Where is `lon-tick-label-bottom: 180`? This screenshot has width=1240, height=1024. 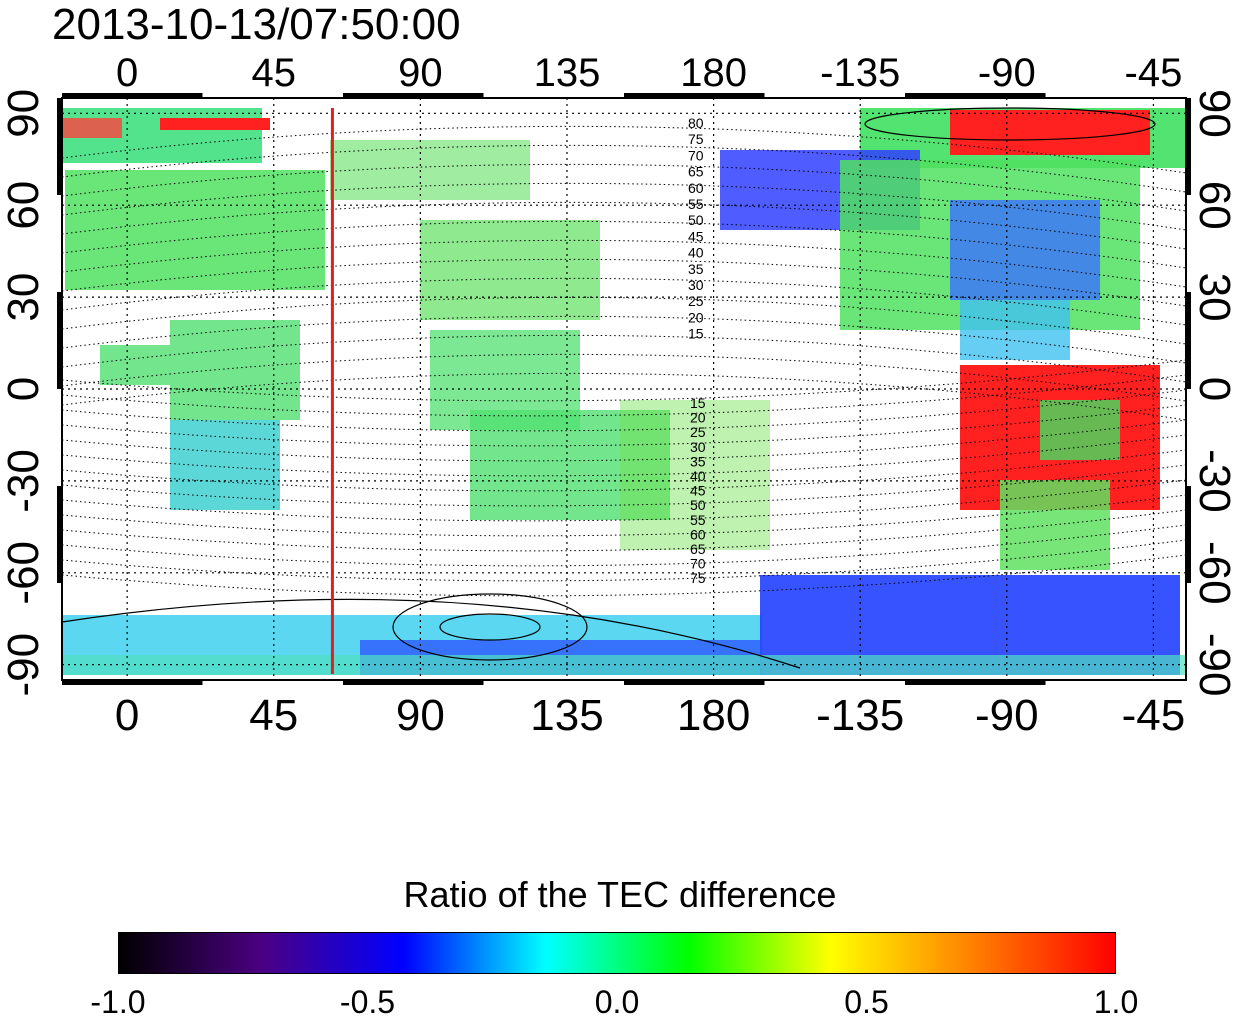 lon-tick-label-bottom: 180 is located at coordinates (713, 715).